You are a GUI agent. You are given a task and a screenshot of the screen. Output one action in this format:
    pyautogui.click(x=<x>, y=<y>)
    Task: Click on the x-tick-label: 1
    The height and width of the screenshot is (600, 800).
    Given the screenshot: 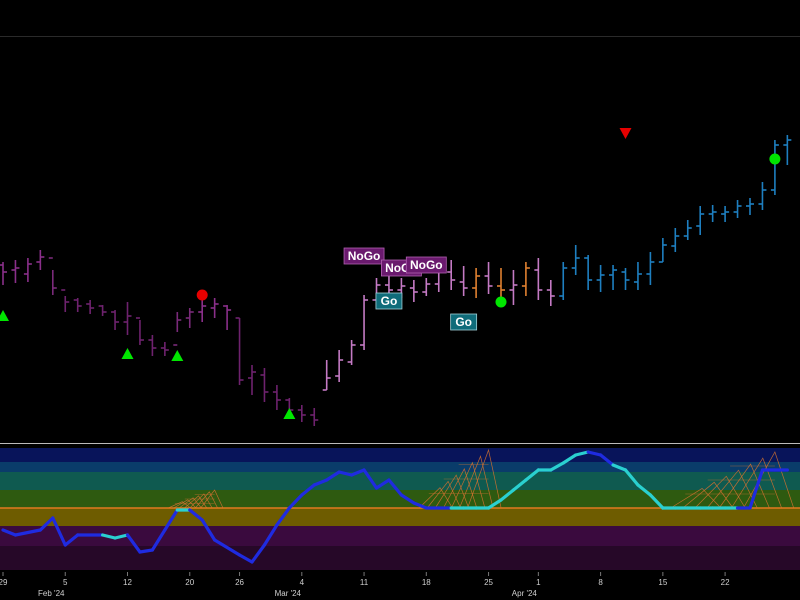 What is the action you would take?
    pyautogui.click(x=538, y=582)
    